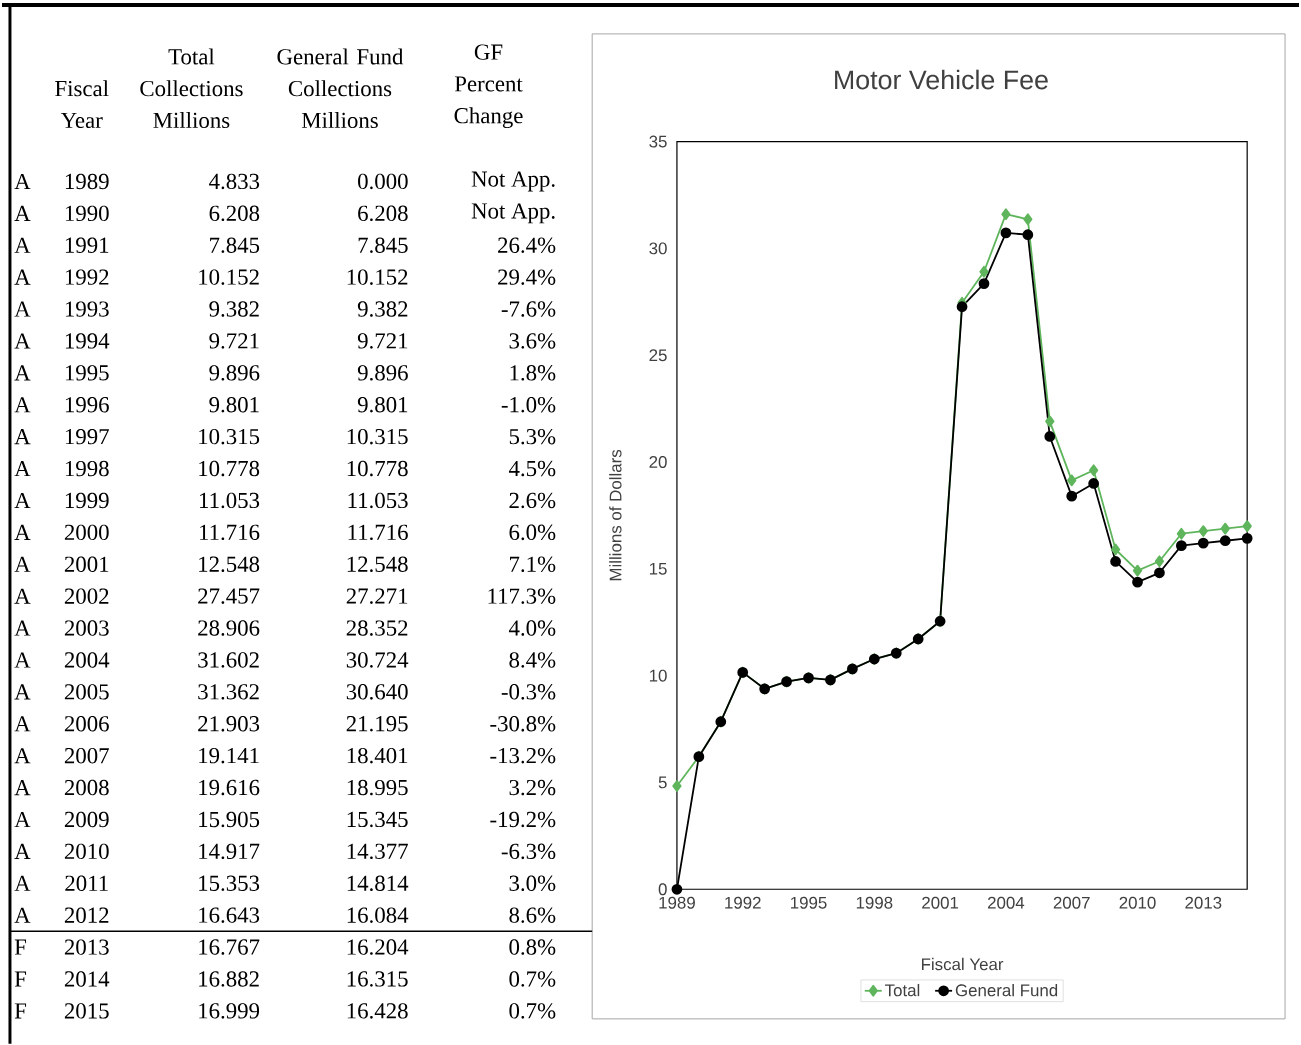  What do you see at coordinates (86, 564) in the screenshot?
I see `text: 2001` at bounding box center [86, 564].